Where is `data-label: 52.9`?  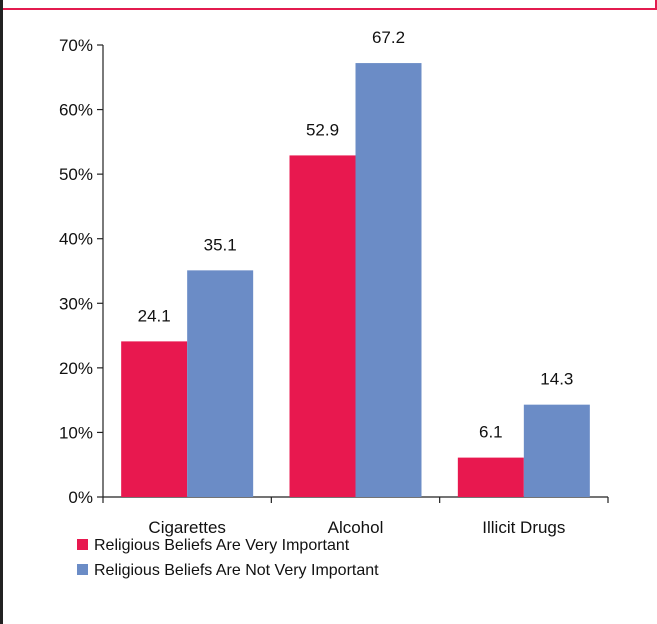 data-label: 52.9 is located at coordinates (322, 129).